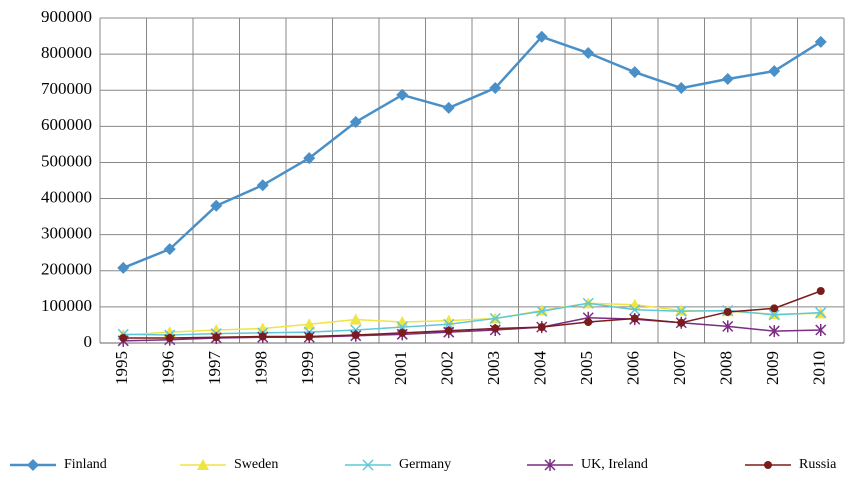 The image size is (845, 477). What do you see at coordinates (307, 368) in the screenshot?
I see `x-tick-label: 1999` at bounding box center [307, 368].